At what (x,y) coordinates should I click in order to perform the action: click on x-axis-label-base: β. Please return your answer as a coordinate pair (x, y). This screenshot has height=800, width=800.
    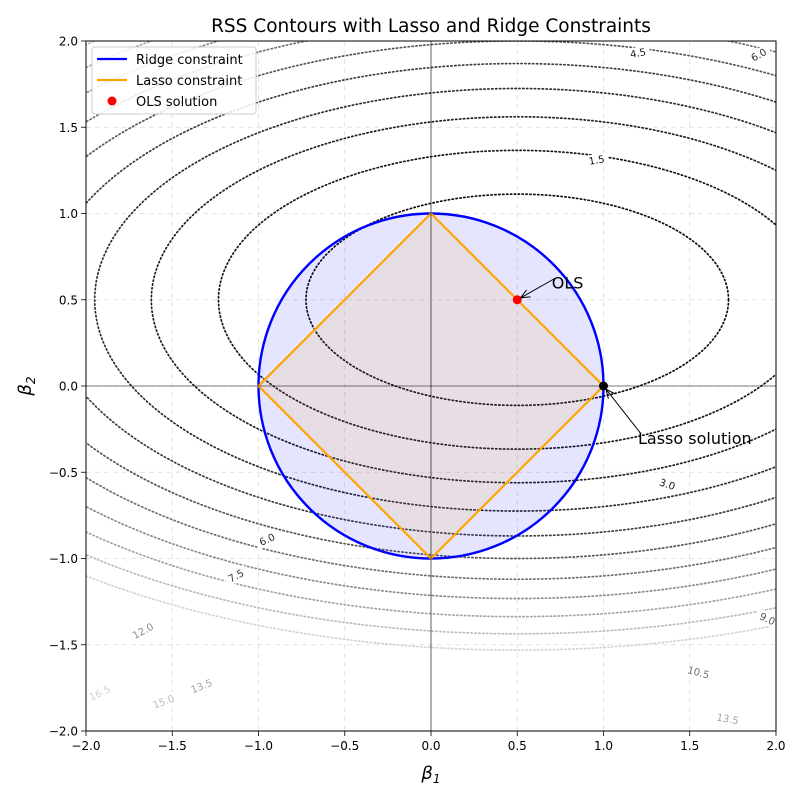
    Looking at the image, I should click on (426, 773).